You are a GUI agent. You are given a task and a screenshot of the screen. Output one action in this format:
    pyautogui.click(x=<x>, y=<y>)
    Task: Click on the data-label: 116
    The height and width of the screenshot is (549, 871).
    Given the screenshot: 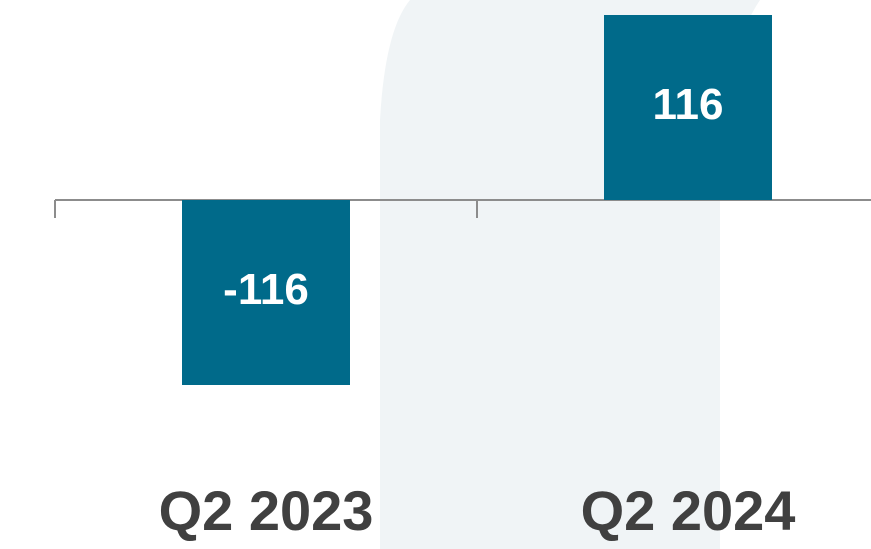 What is the action you would take?
    pyautogui.click(x=688, y=104)
    